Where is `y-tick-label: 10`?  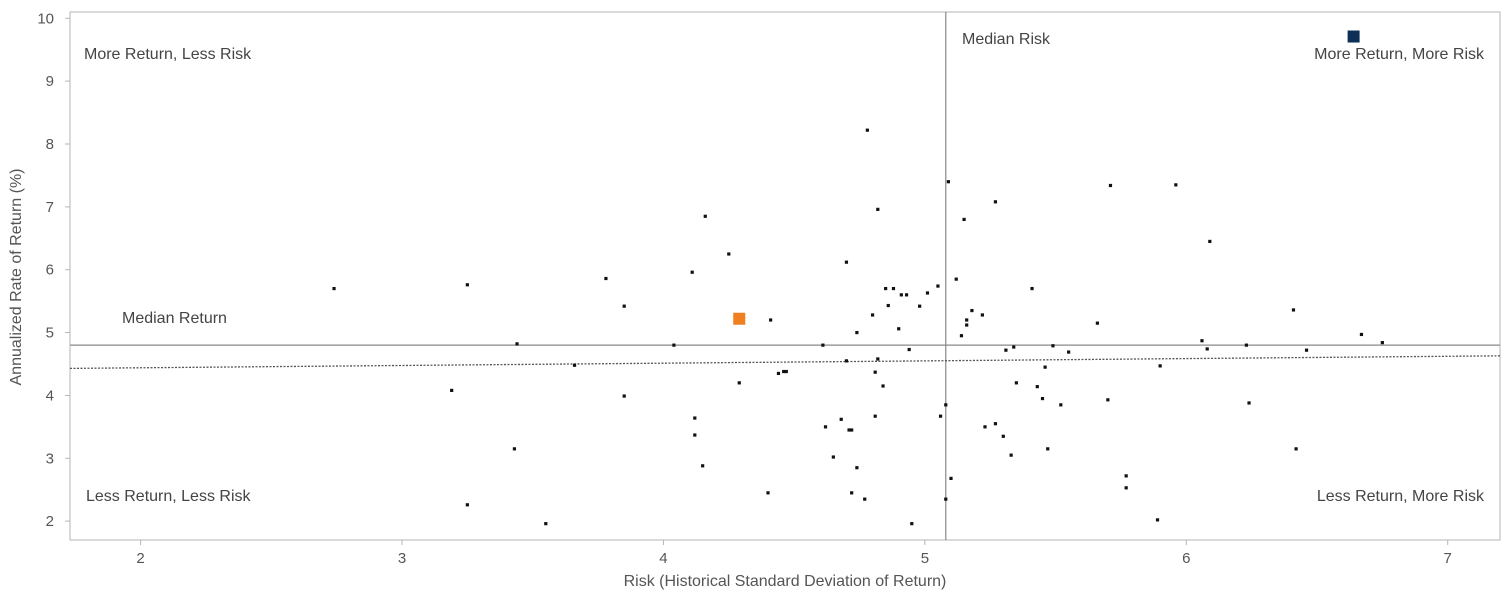
y-tick-label: 10 is located at coordinates (45, 18).